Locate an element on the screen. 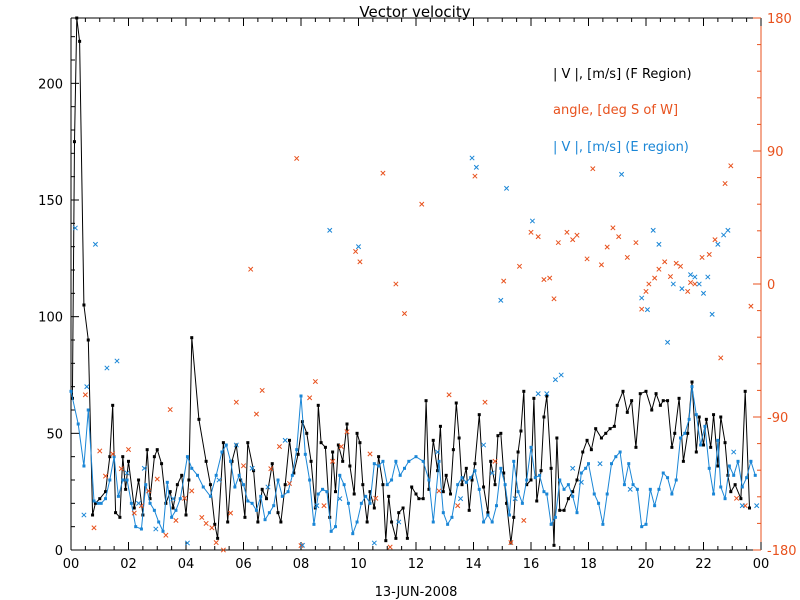  left-y-tick-label: 100 is located at coordinates (50, 318).